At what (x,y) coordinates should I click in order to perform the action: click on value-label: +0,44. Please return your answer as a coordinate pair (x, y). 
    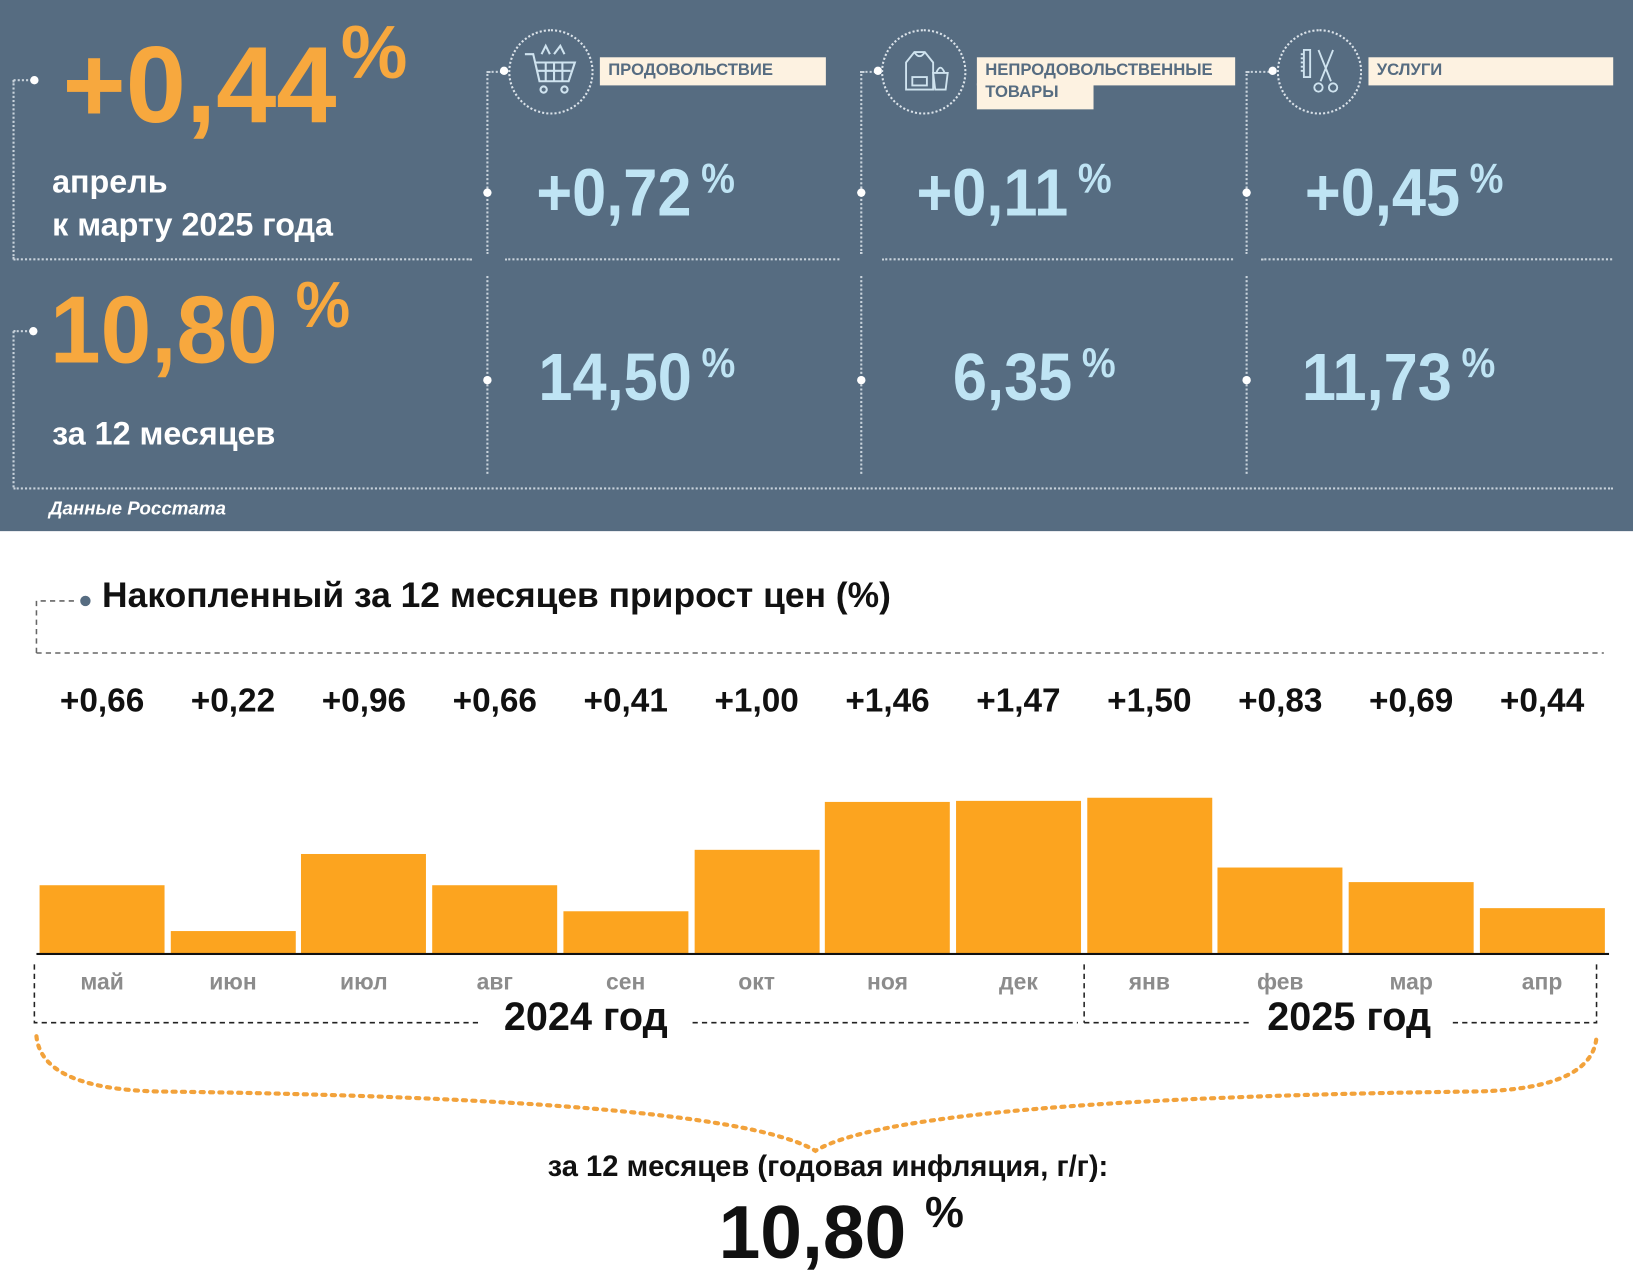
    Looking at the image, I should click on (1542, 700).